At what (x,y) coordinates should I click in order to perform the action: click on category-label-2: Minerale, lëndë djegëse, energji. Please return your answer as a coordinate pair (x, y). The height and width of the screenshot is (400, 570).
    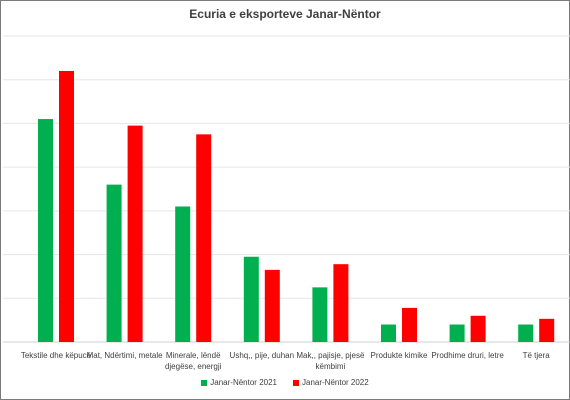
    Looking at the image, I should click on (193, 361).